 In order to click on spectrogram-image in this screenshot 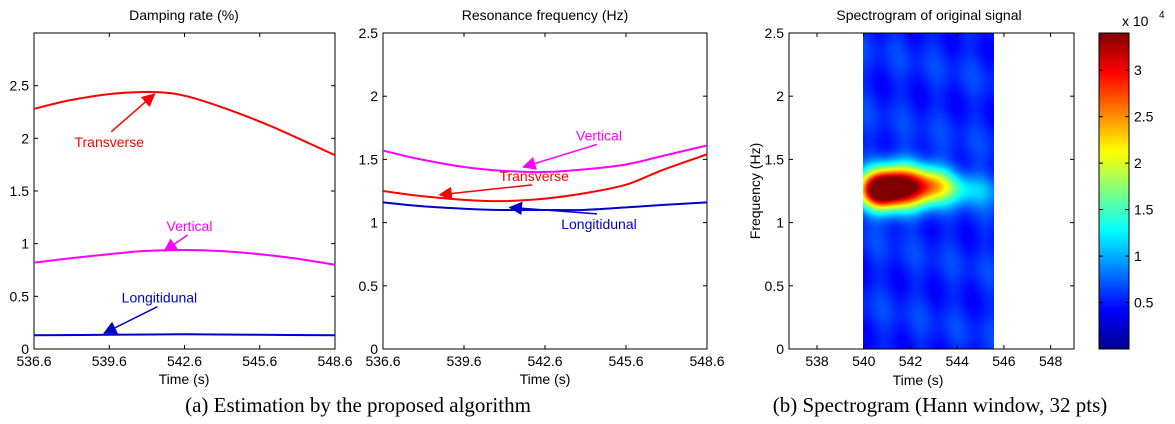, I will do `click(928, 191)`.